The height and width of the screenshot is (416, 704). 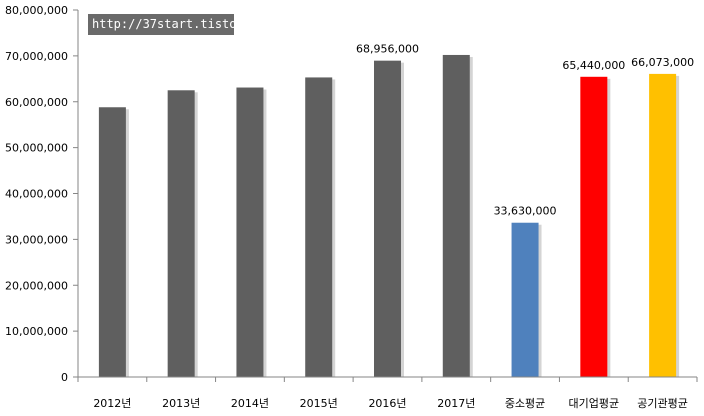 What do you see at coordinates (36, 285) in the screenshot?
I see `y-tick-label: 20,000,000` at bounding box center [36, 285].